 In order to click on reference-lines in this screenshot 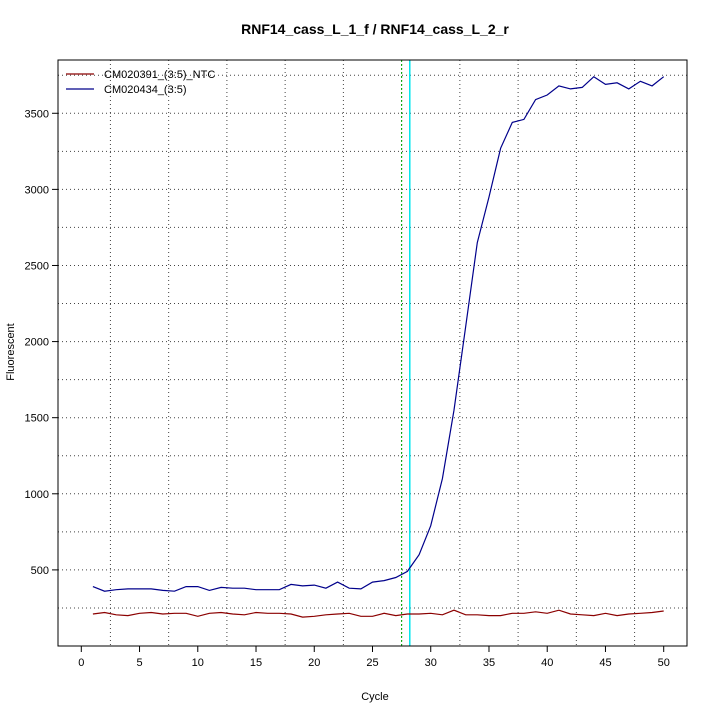, I will do `click(406, 353)`.